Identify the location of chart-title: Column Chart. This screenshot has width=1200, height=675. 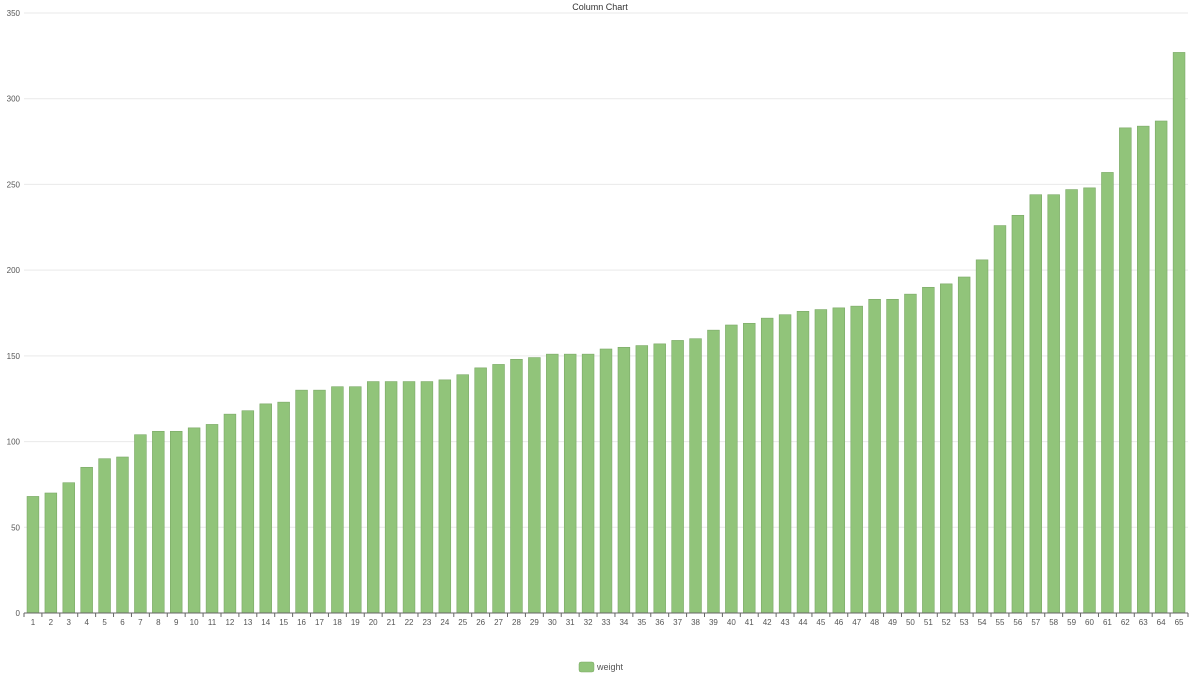
(600, 7).